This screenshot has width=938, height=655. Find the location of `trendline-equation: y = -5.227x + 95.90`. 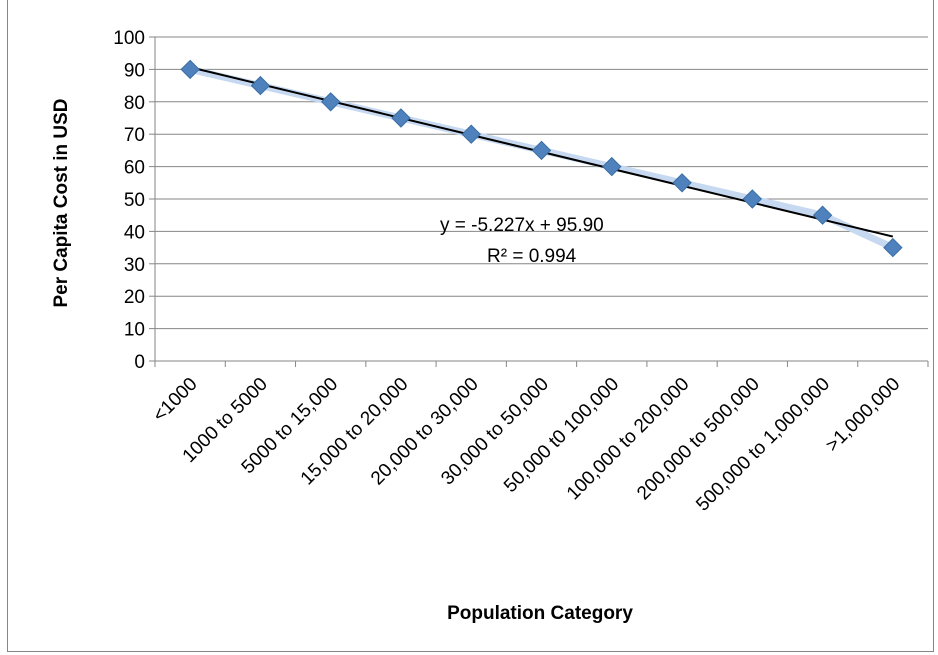

trendline-equation: y = -5.227x + 95.90 is located at coordinates (522, 225).